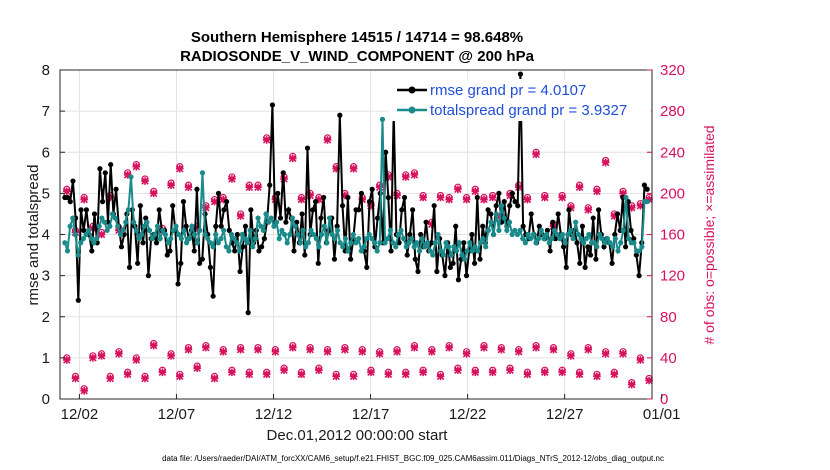  Describe the element at coordinates (468, 414) in the screenshot. I see `x-tick-label: 12/22` at that location.